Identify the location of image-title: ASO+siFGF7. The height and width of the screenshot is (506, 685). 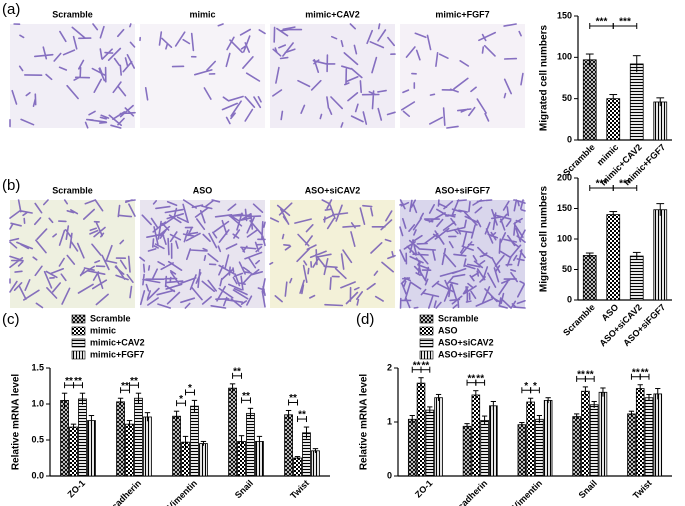
(462, 190).